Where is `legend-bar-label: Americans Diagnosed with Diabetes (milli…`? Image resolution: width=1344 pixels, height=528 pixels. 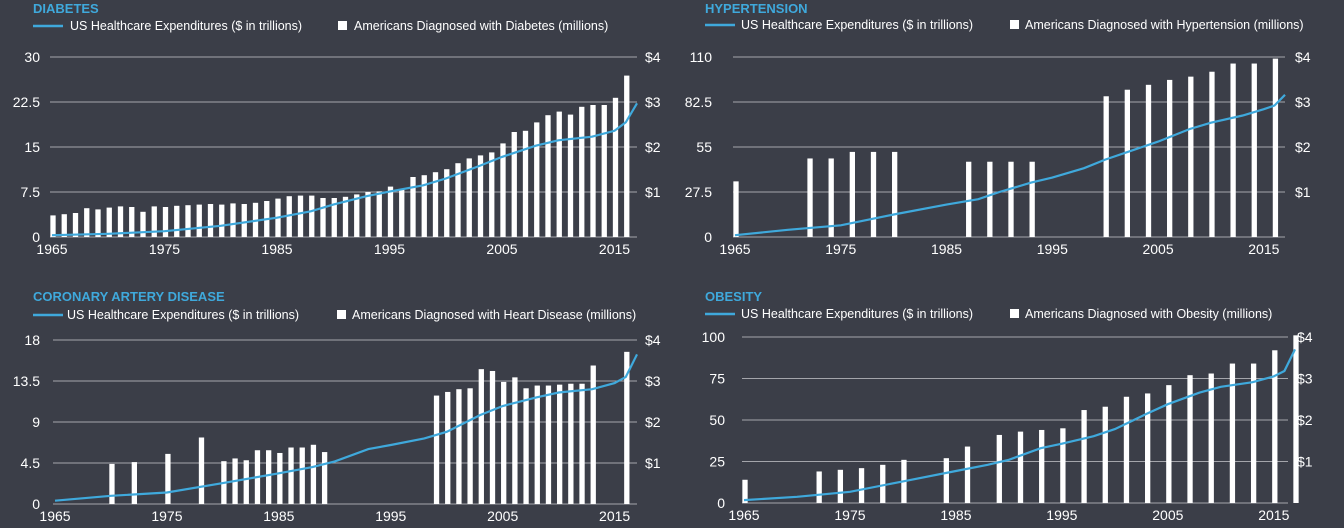 legend-bar-label: Americans Diagnosed with Diabetes (milli… is located at coordinates (481, 26).